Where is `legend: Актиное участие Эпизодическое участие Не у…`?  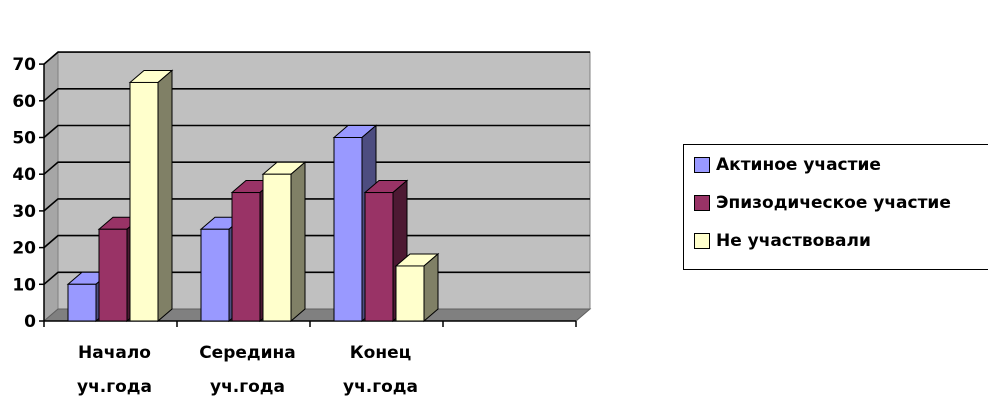
legend: Актиное участие Эпизодическое участие Не у… is located at coordinates (835, 207).